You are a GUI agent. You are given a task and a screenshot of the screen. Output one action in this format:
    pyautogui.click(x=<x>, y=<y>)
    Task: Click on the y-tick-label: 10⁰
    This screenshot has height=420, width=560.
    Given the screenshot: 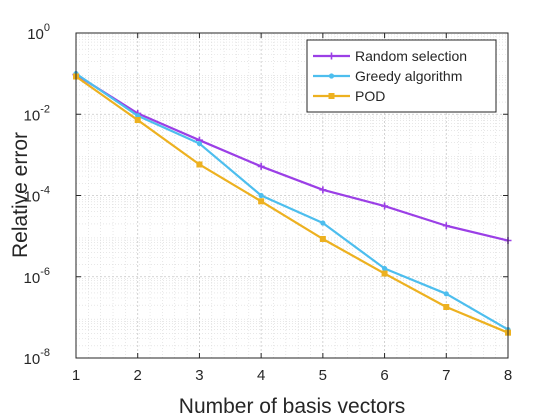 What is the action you would take?
    pyautogui.click(x=38, y=32)
    